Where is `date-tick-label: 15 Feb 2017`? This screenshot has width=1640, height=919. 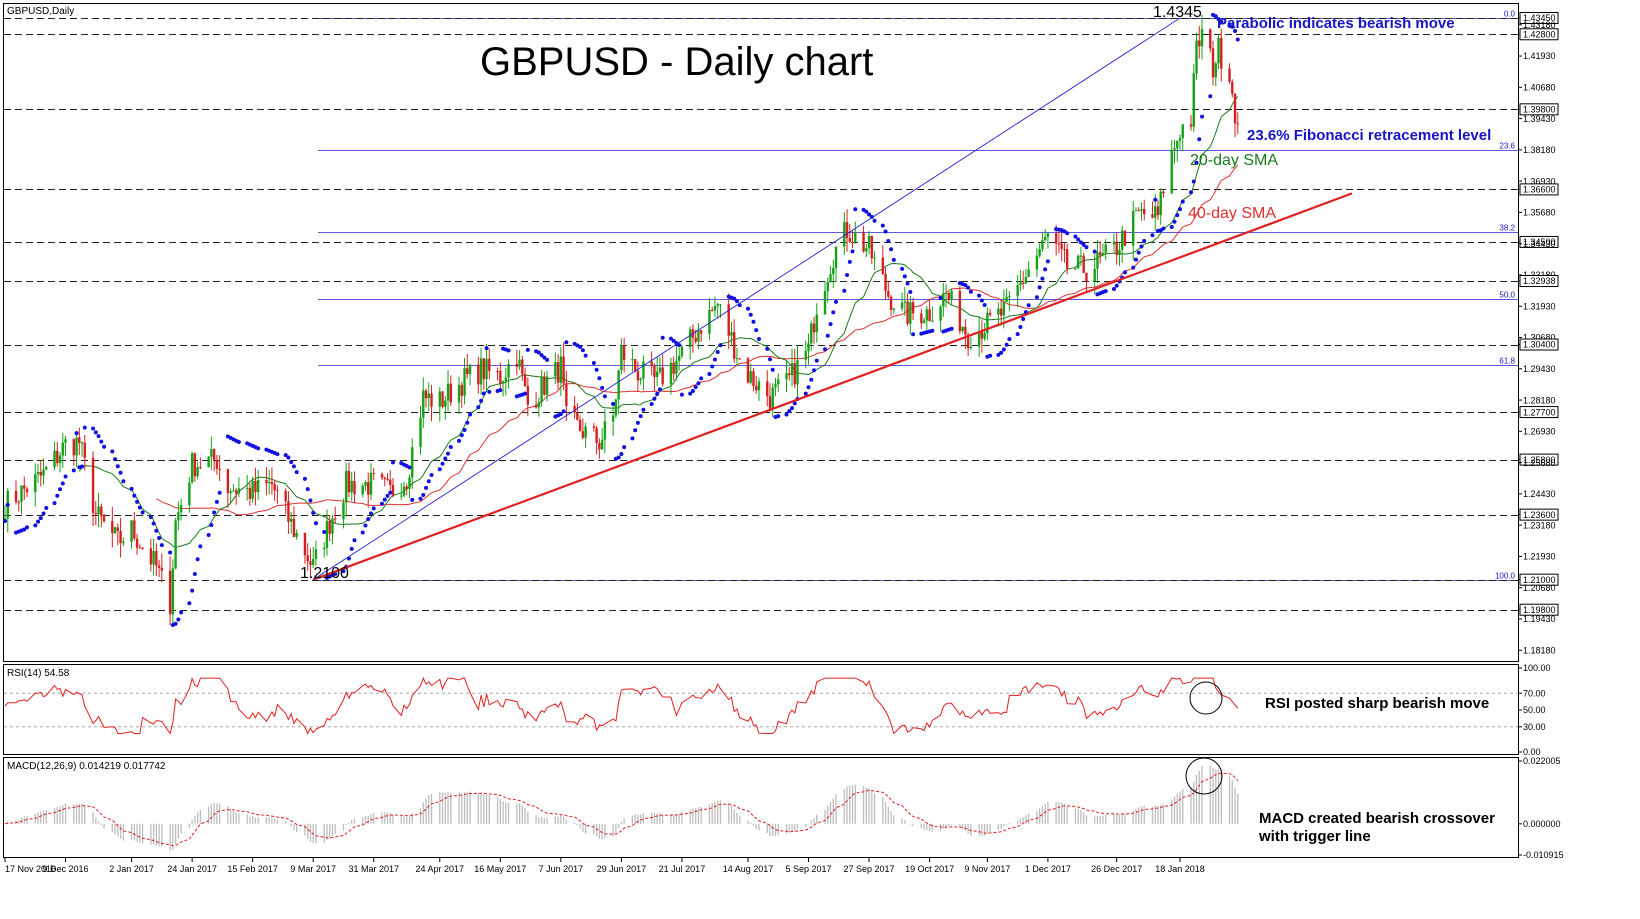 date-tick-label: 15 Feb 2017 is located at coordinates (252, 869).